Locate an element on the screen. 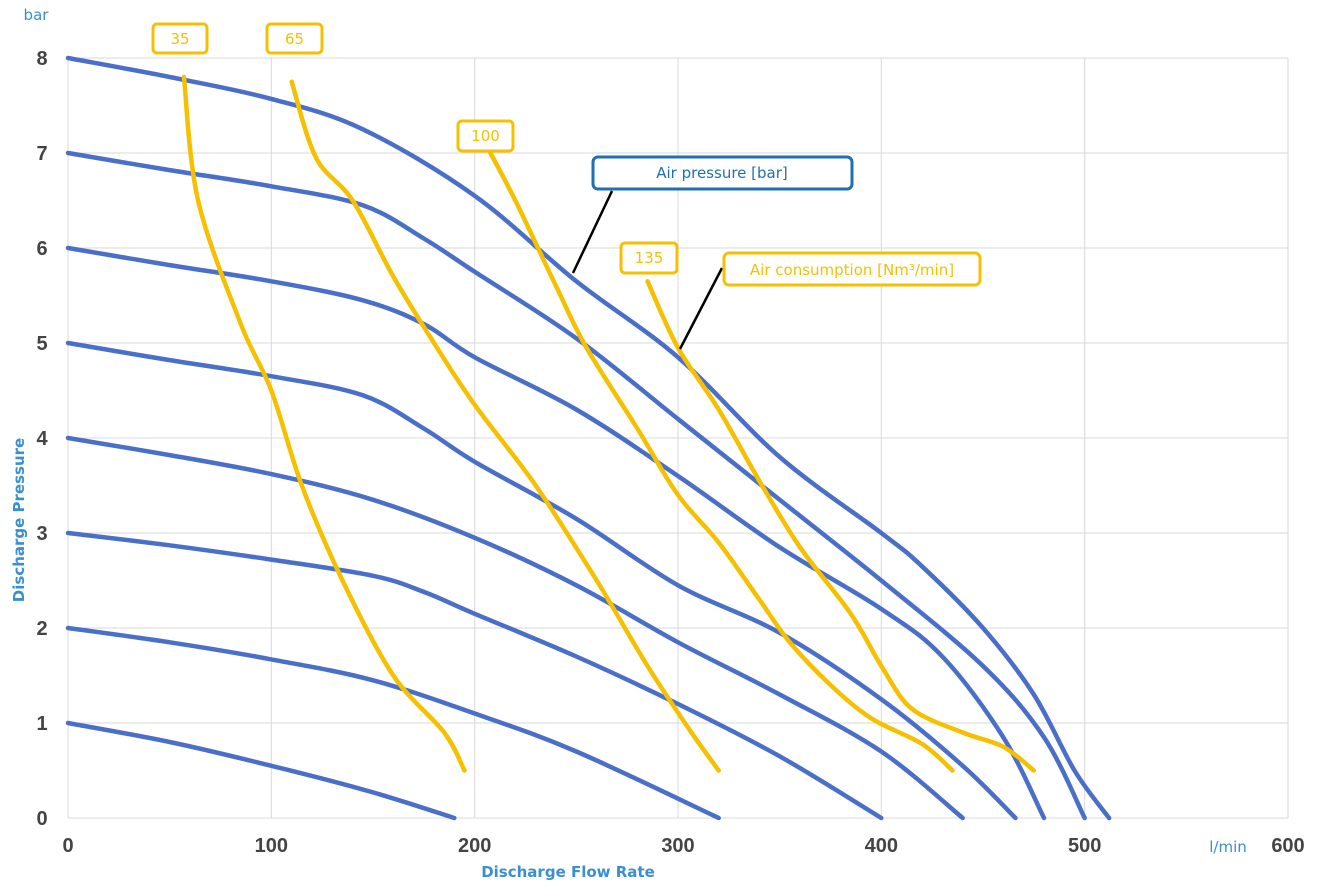 The width and height of the screenshot is (1330, 884). curve-label-35-text: 35 is located at coordinates (179, 39).